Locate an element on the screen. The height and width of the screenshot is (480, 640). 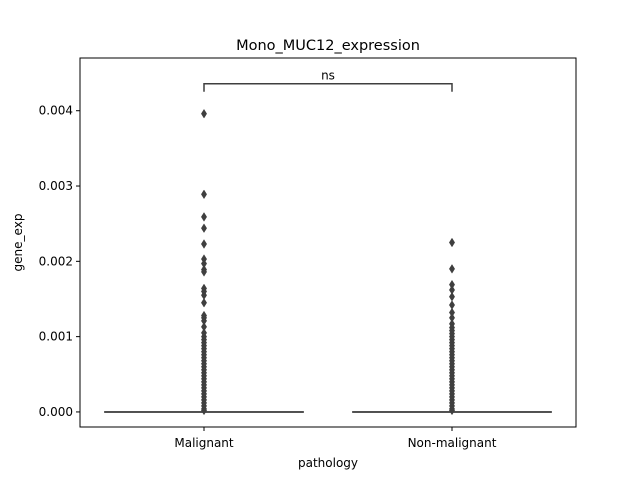
y-axis: 0.000 0.001 0.002 0.003 0.004 is located at coordinates (59, 261).